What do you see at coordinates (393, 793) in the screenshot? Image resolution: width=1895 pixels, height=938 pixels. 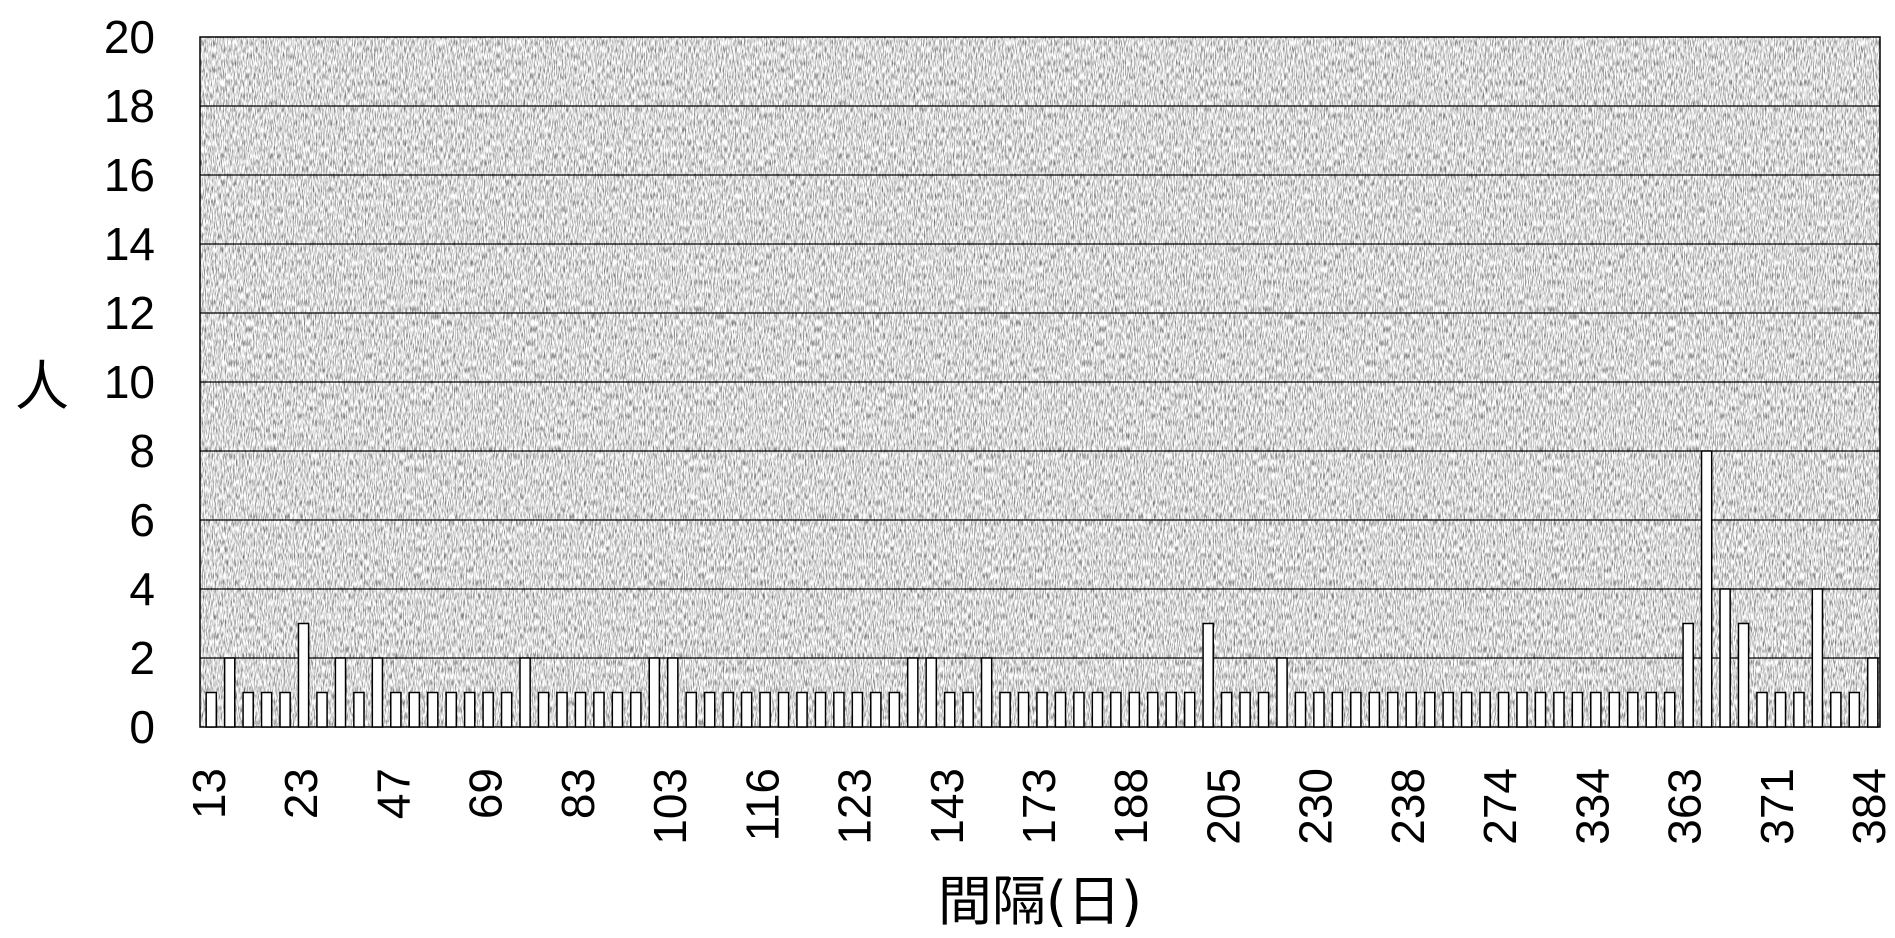 I see `x-tick-label: 47` at bounding box center [393, 793].